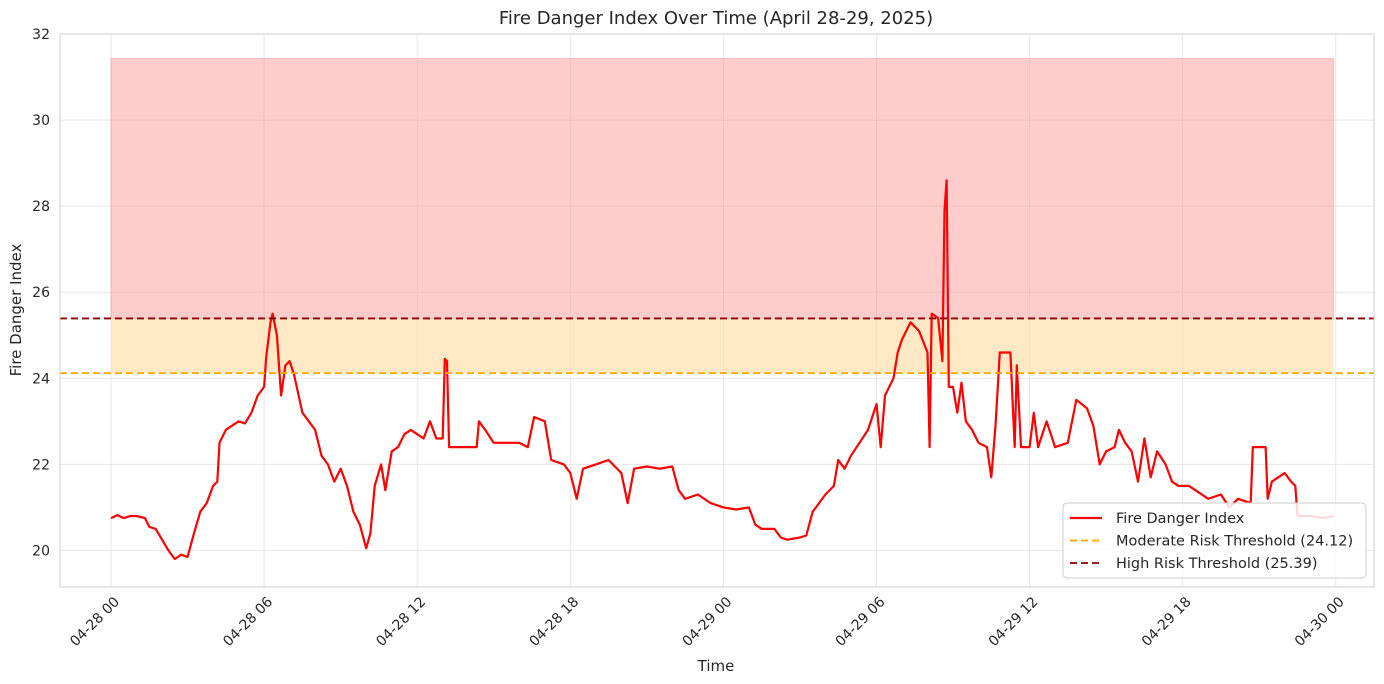 The image size is (1384, 684). Describe the element at coordinates (708, 622) in the screenshot. I see `x-tick-label: 04-29 00` at that location.